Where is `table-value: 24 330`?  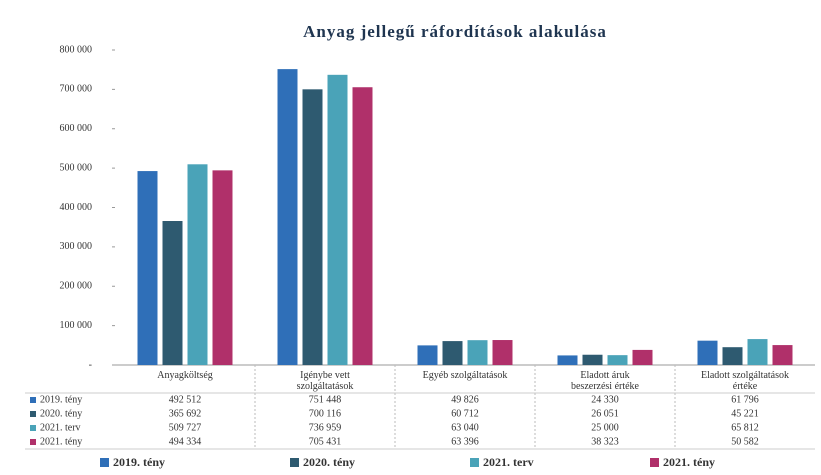
table-value: 24 330 is located at coordinates (605, 399).